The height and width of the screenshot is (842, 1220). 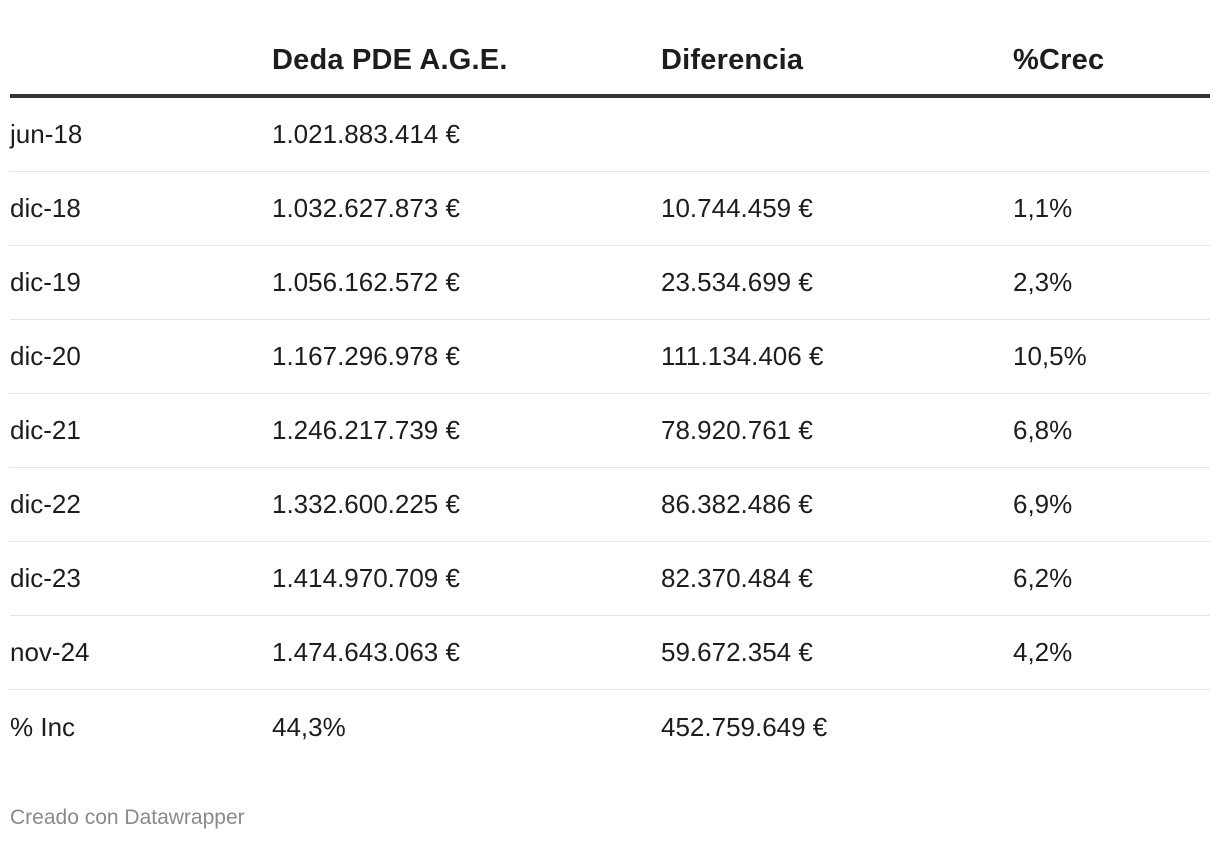 I want to click on table-header-row: Deda PDE A.G.E. Diferencia %Crec, so click(x=610, y=62).